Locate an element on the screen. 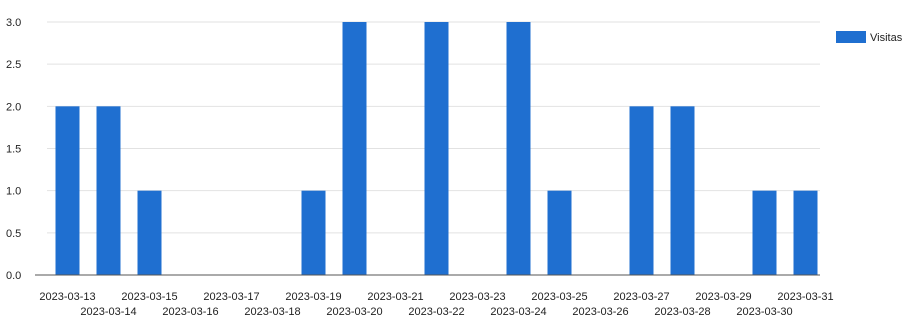 Image resolution: width=910 pixels, height=330 pixels. x-tick-label: 2023-03-25 is located at coordinates (559, 297).